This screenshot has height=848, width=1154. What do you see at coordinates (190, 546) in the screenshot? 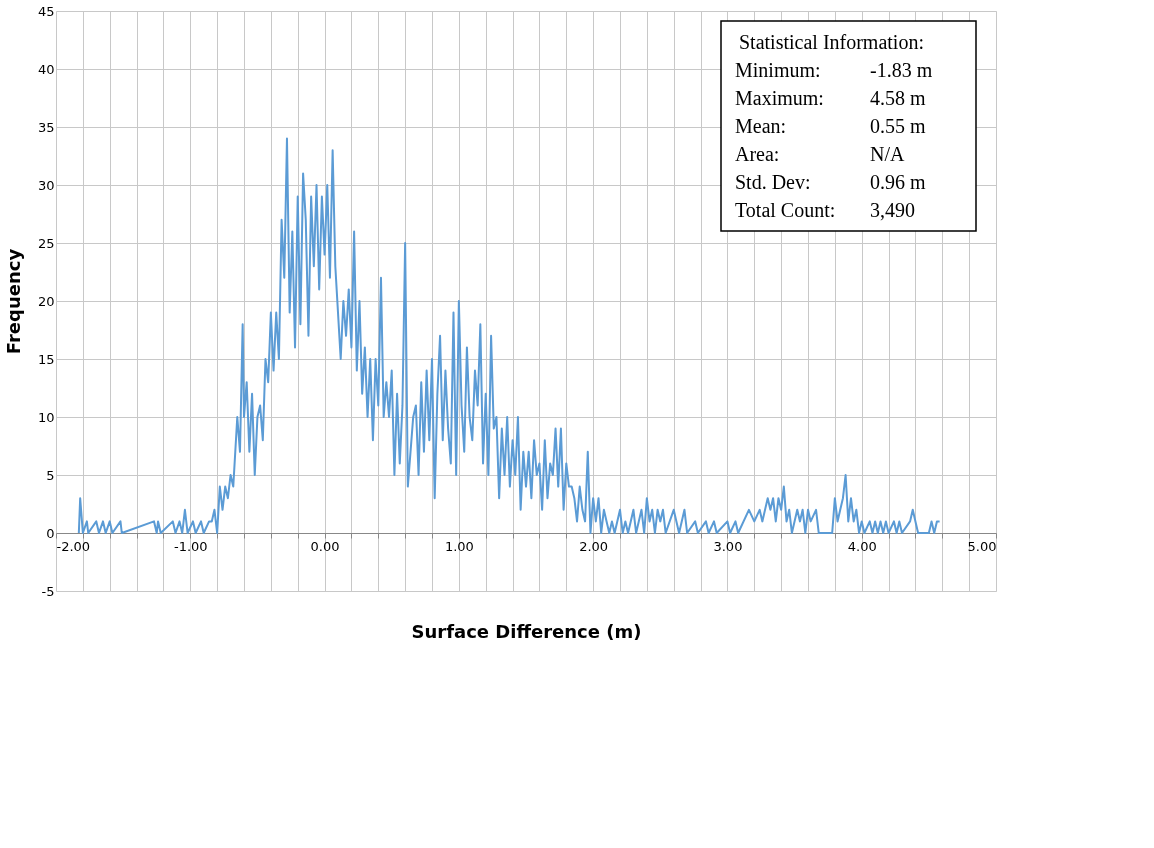
I see `x-tick-label: -1.00` at bounding box center [190, 546].